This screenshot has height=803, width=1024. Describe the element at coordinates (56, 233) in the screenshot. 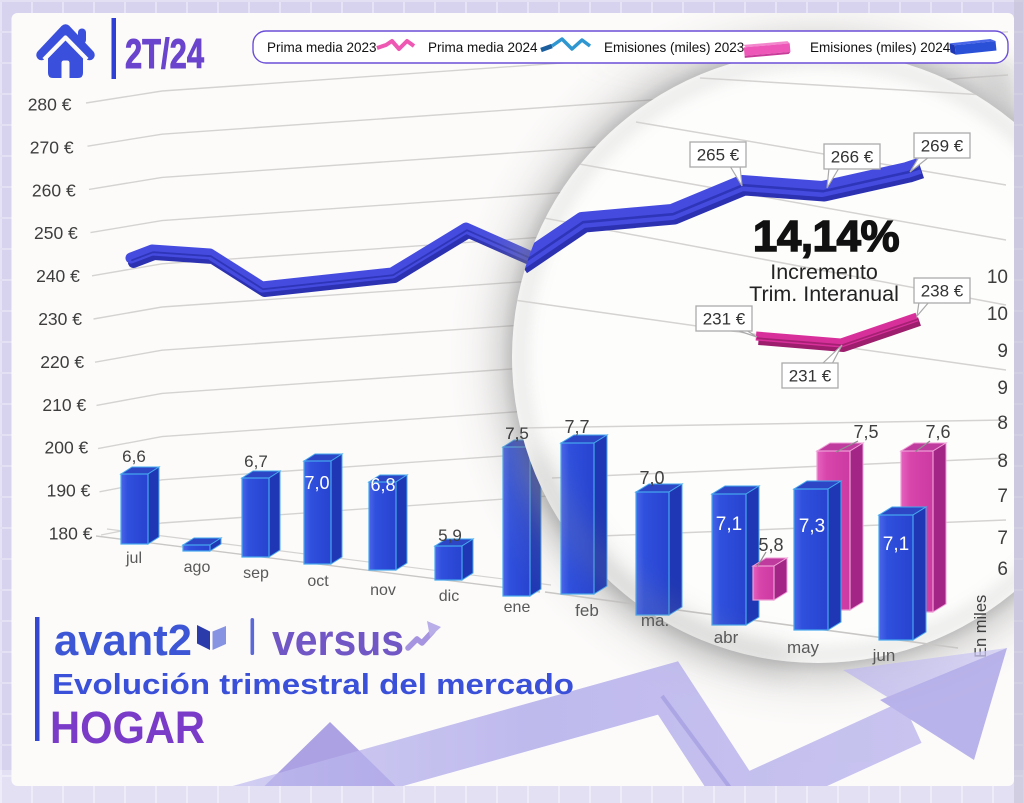

I see `svg-text: 250 €` at that location.